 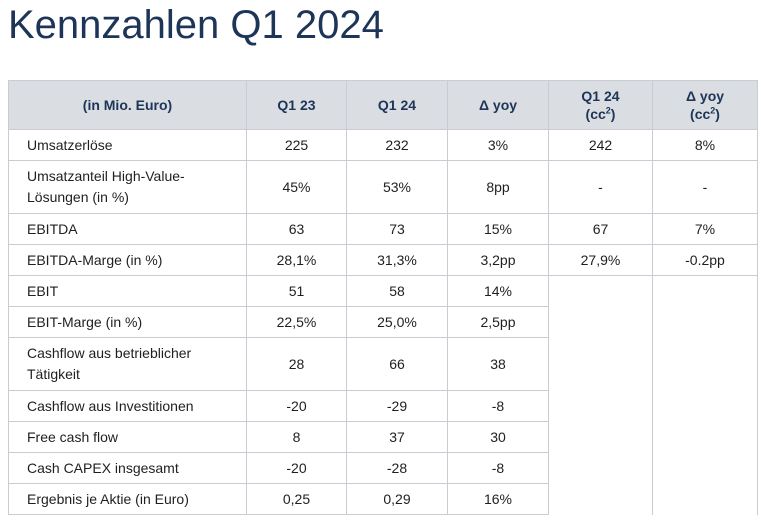 I want to click on table-row: Cash CAPEX insgesamt -20 -28 -8, so click(x=383, y=468).